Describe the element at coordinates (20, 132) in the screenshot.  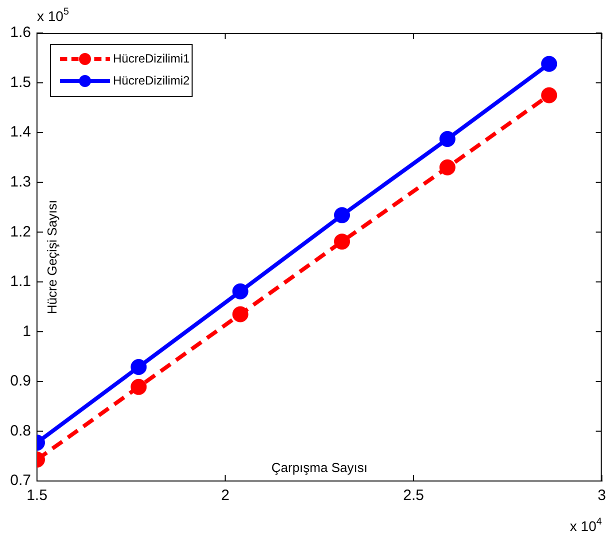
I see `y-tick-label: 1.4` at that location.